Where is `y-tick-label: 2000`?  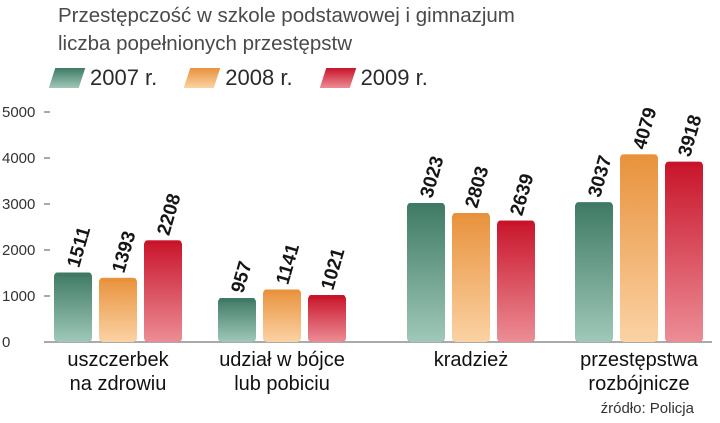
y-tick-label: 2000 is located at coordinates (18, 250).